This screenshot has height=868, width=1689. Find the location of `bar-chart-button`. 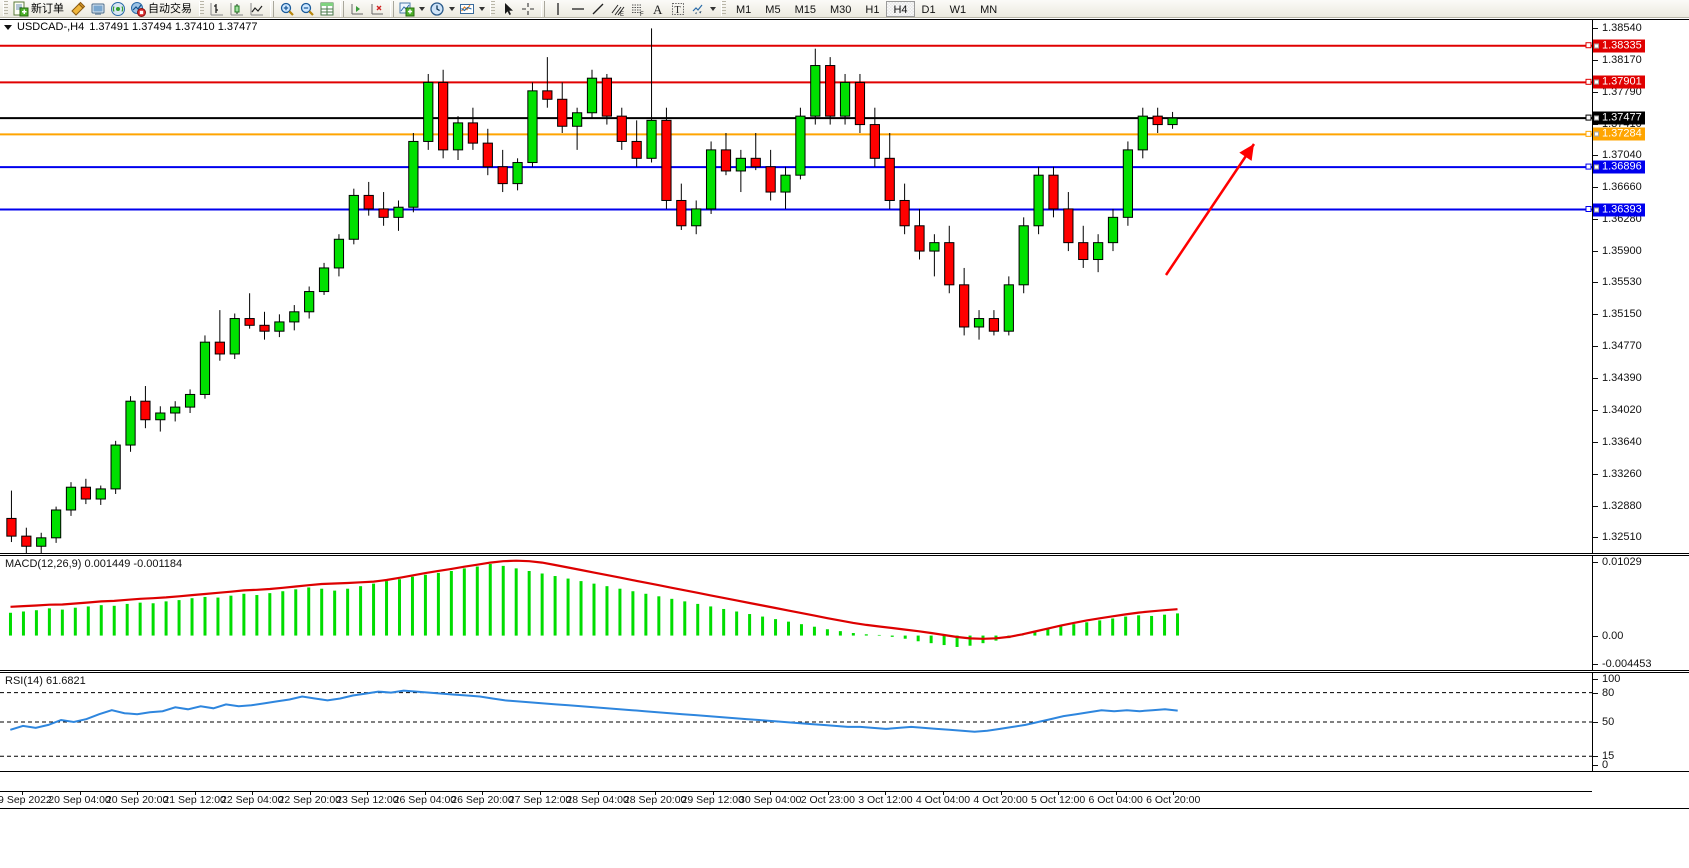

bar-chart-button is located at coordinates (217, 9).